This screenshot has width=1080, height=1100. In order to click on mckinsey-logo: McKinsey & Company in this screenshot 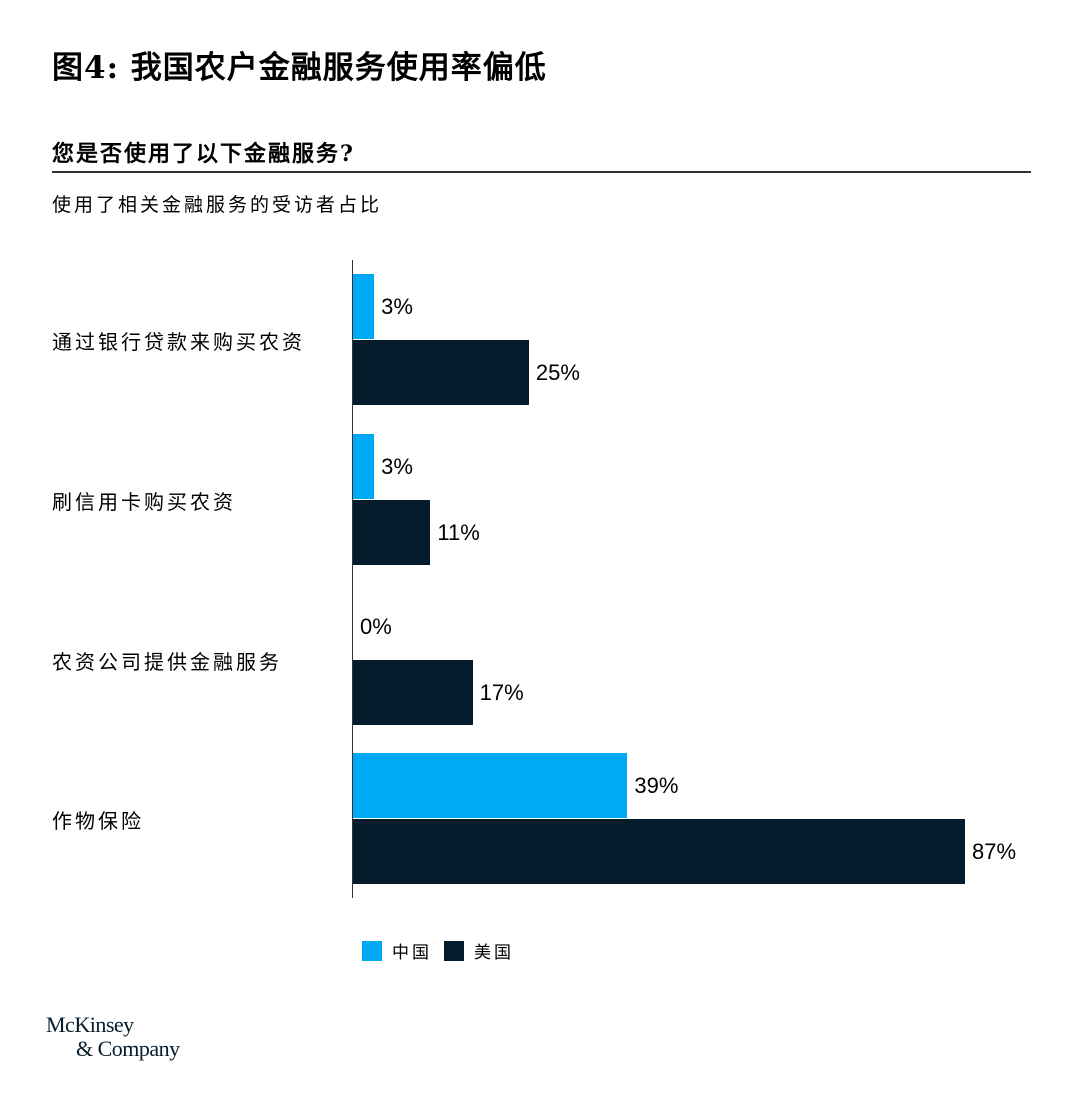, I will do `click(113, 1037)`.